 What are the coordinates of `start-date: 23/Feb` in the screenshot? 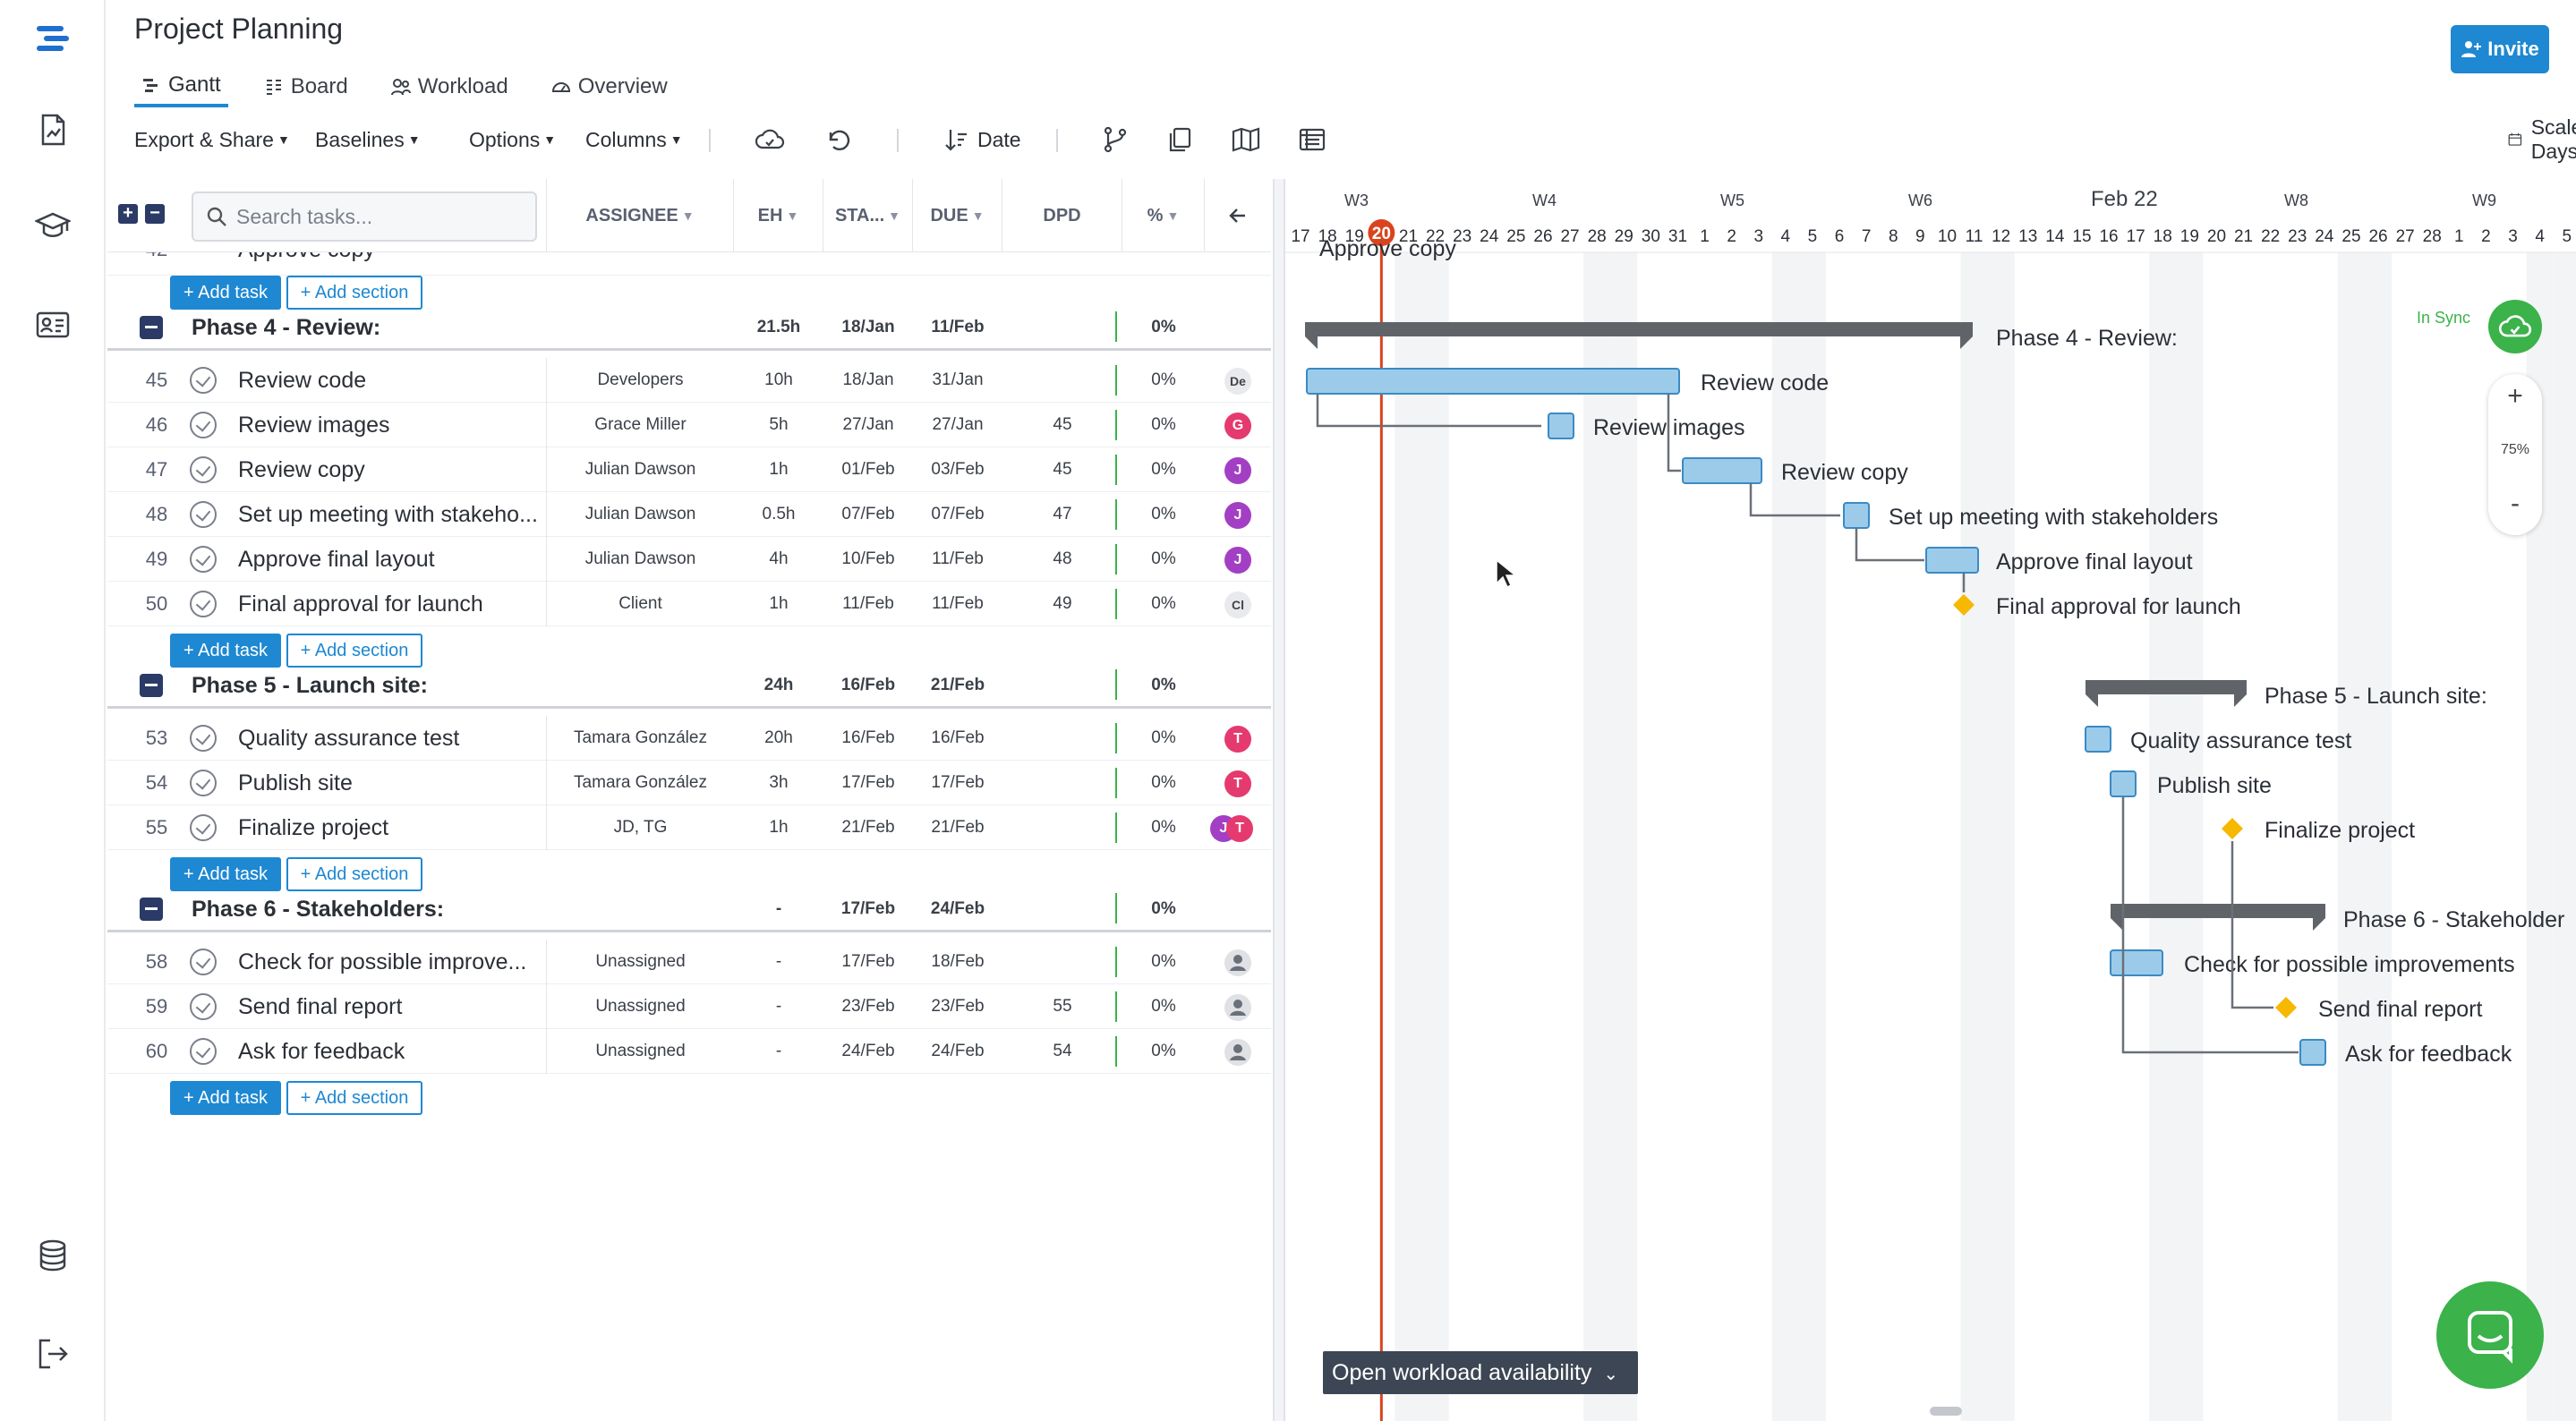 It's located at (868, 1006).